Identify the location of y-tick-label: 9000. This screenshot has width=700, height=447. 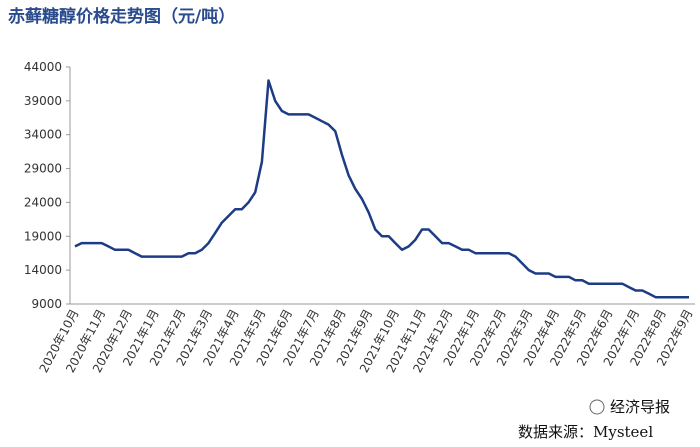
(46, 304).